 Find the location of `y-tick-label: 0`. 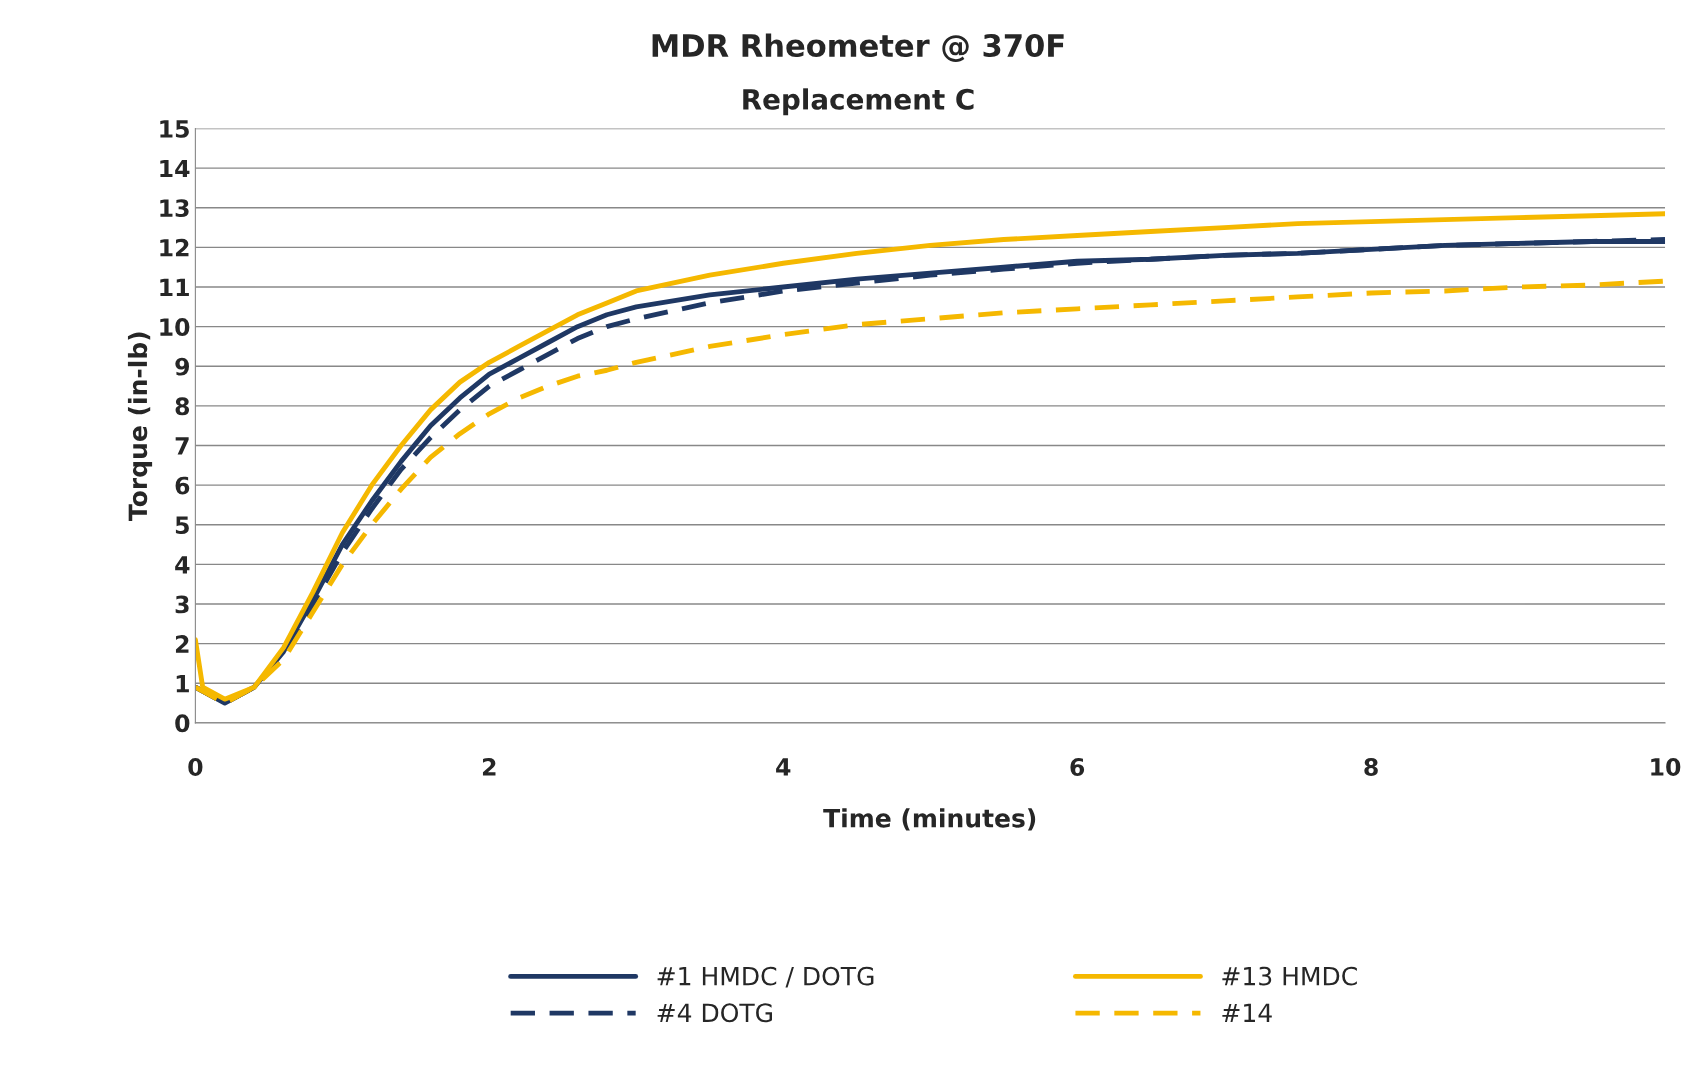

y-tick-label: 0 is located at coordinates (182, 723).